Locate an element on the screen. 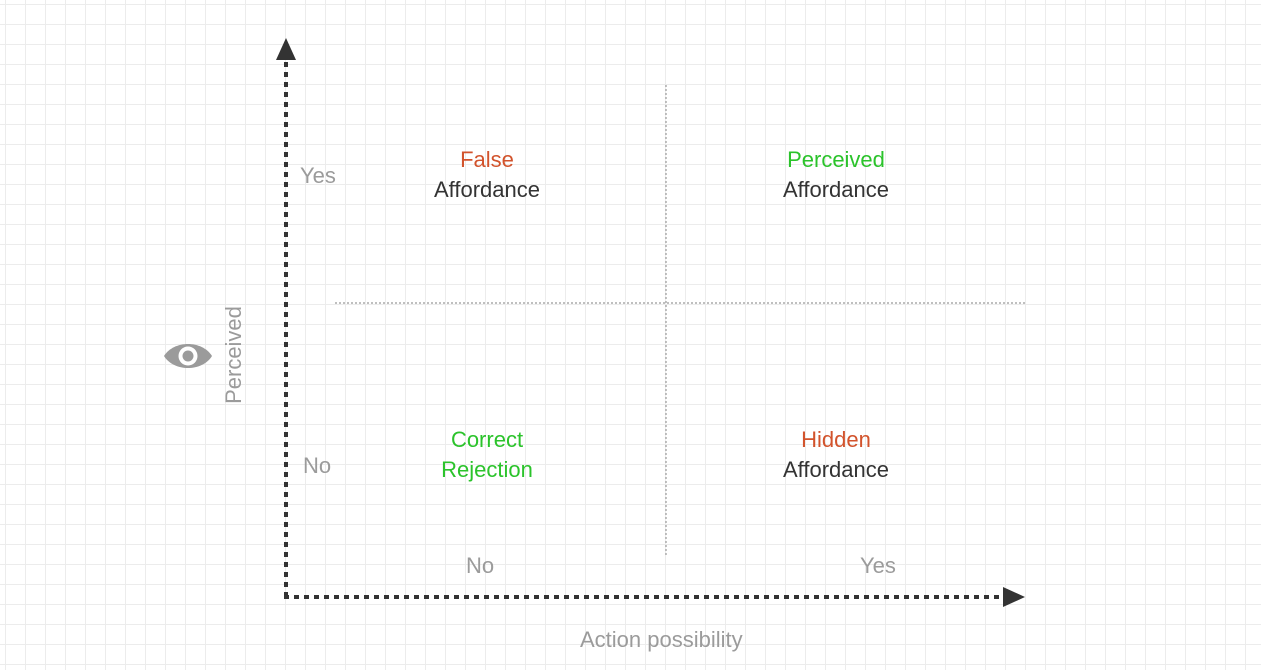  y-tick-yes: Yes is located at coordinates (318, 175).